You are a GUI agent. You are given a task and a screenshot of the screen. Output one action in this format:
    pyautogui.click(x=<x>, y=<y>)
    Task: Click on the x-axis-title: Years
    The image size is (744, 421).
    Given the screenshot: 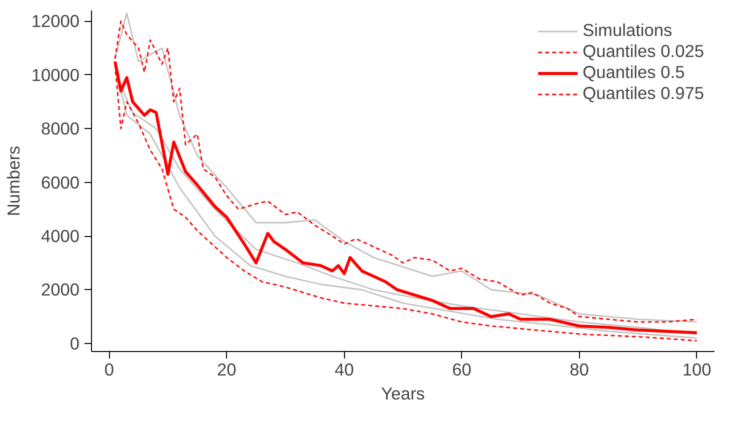 What is the action you would take?
    pyautogui.click(x=403, y=394)
    